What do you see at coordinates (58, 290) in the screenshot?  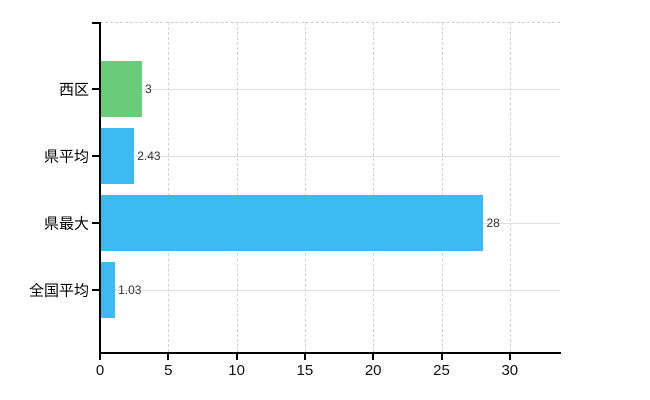 I see `category-label-4: 全国平均` at bounding box center [58, 290].